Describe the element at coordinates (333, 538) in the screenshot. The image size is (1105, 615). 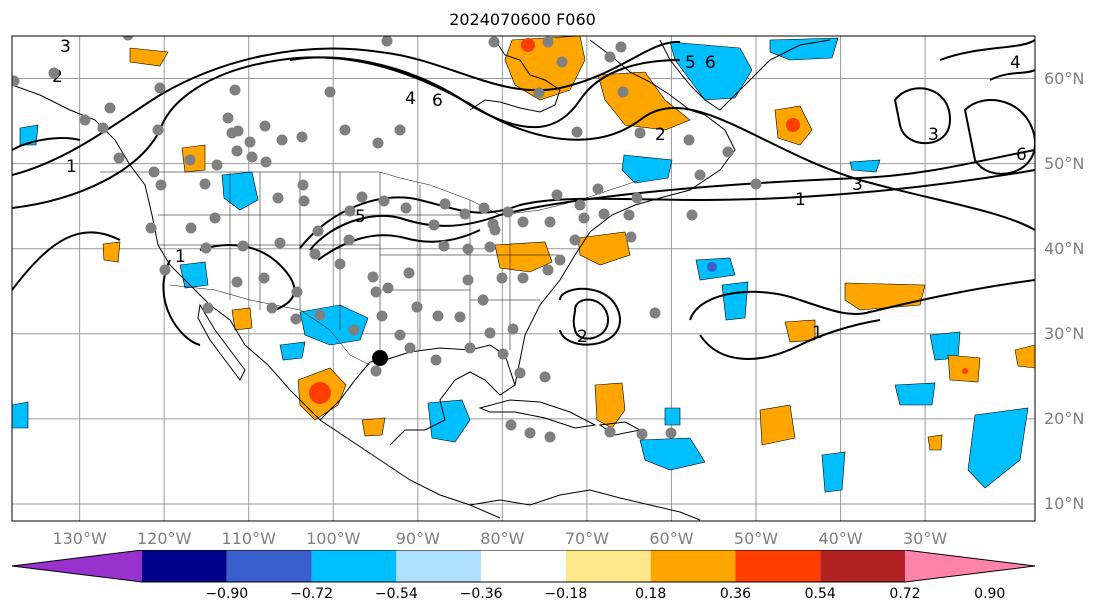
I see `lon-tick-label: 100°W` at that location.